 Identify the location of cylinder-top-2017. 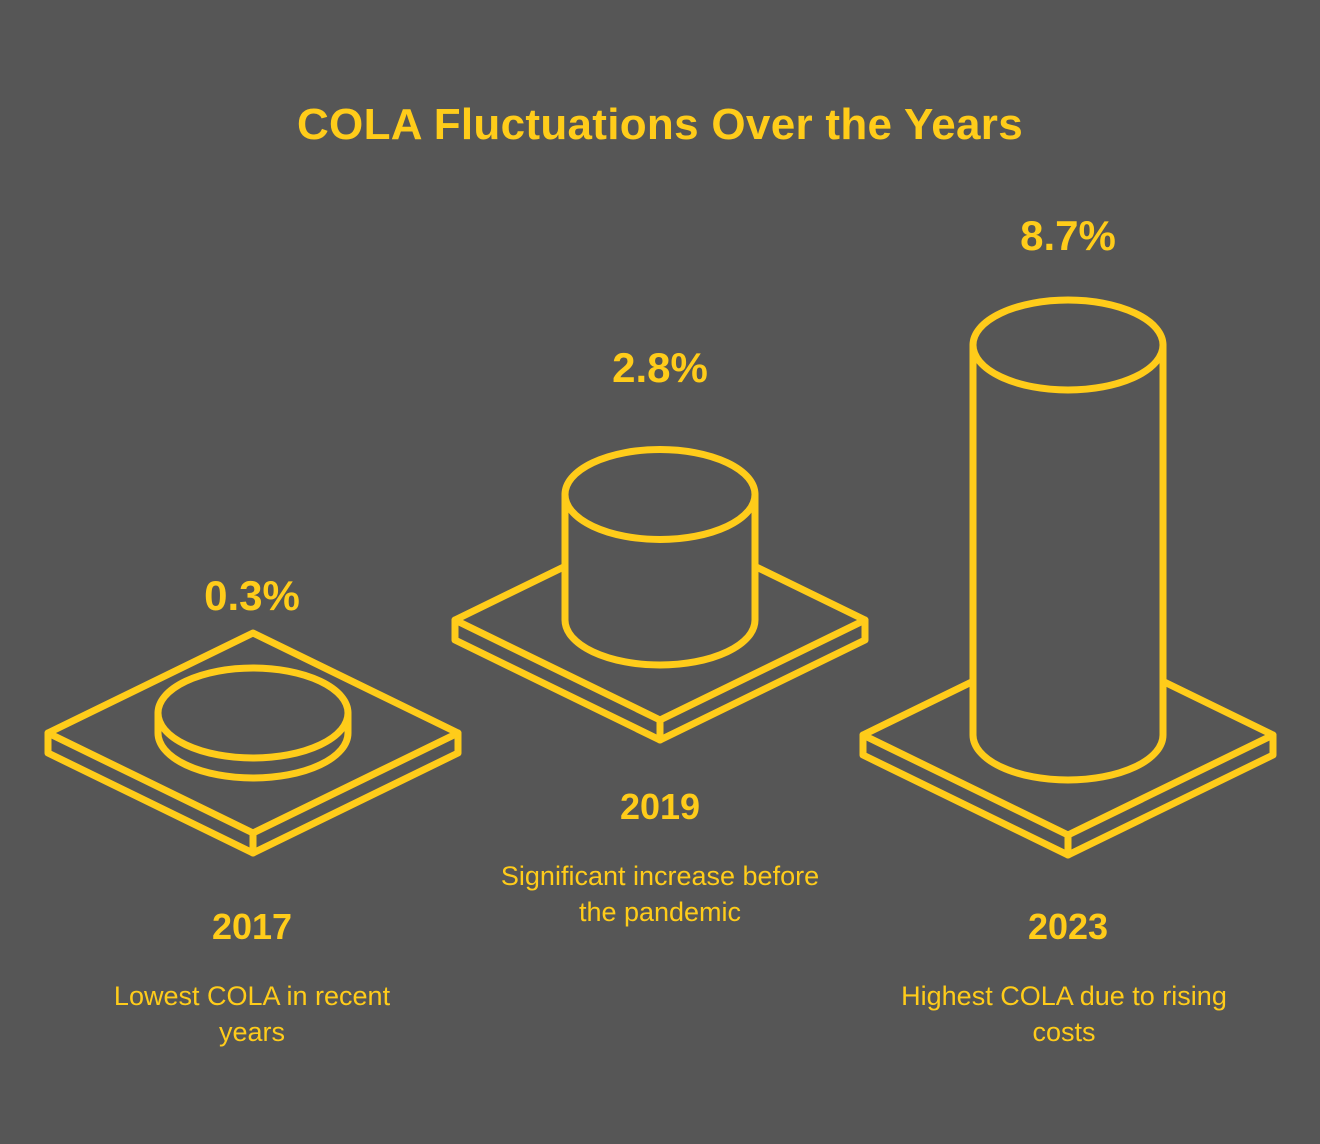
(253, 713).